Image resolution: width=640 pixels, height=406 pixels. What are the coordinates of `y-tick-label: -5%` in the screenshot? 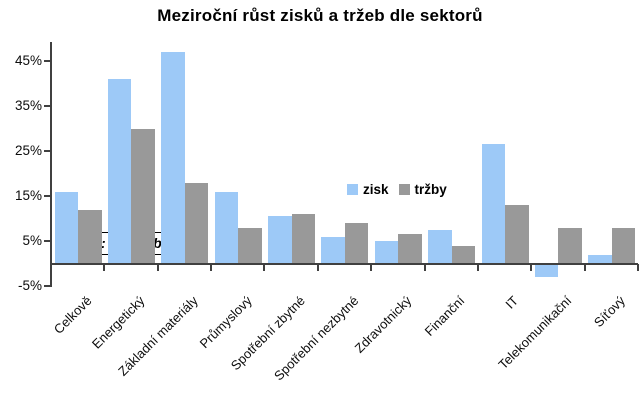 It's located at (29, 285).